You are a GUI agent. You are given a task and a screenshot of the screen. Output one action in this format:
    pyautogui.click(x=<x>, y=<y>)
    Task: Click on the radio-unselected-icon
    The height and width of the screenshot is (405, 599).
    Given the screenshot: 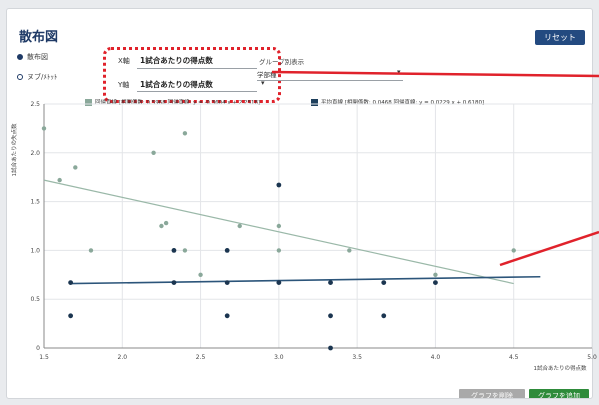 What is the action you would take?
    pyautogui.click(x=20, y=77)
    